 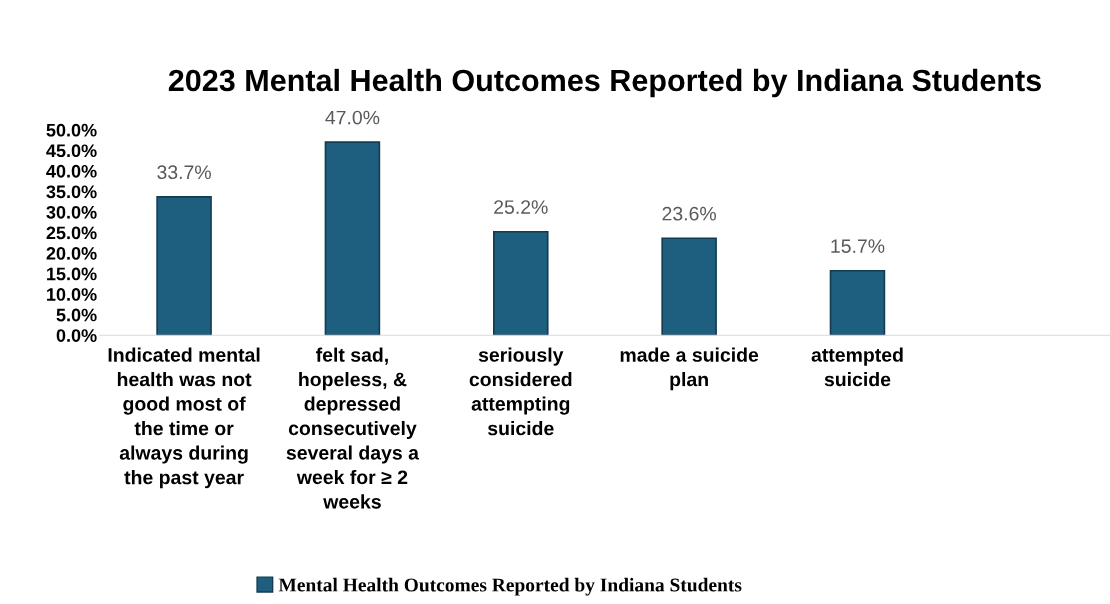 What do you see at coordinates (72, 274) in the screenshot?
I see `y-tick-label: 15.0%` at bounding box center [72, 274].